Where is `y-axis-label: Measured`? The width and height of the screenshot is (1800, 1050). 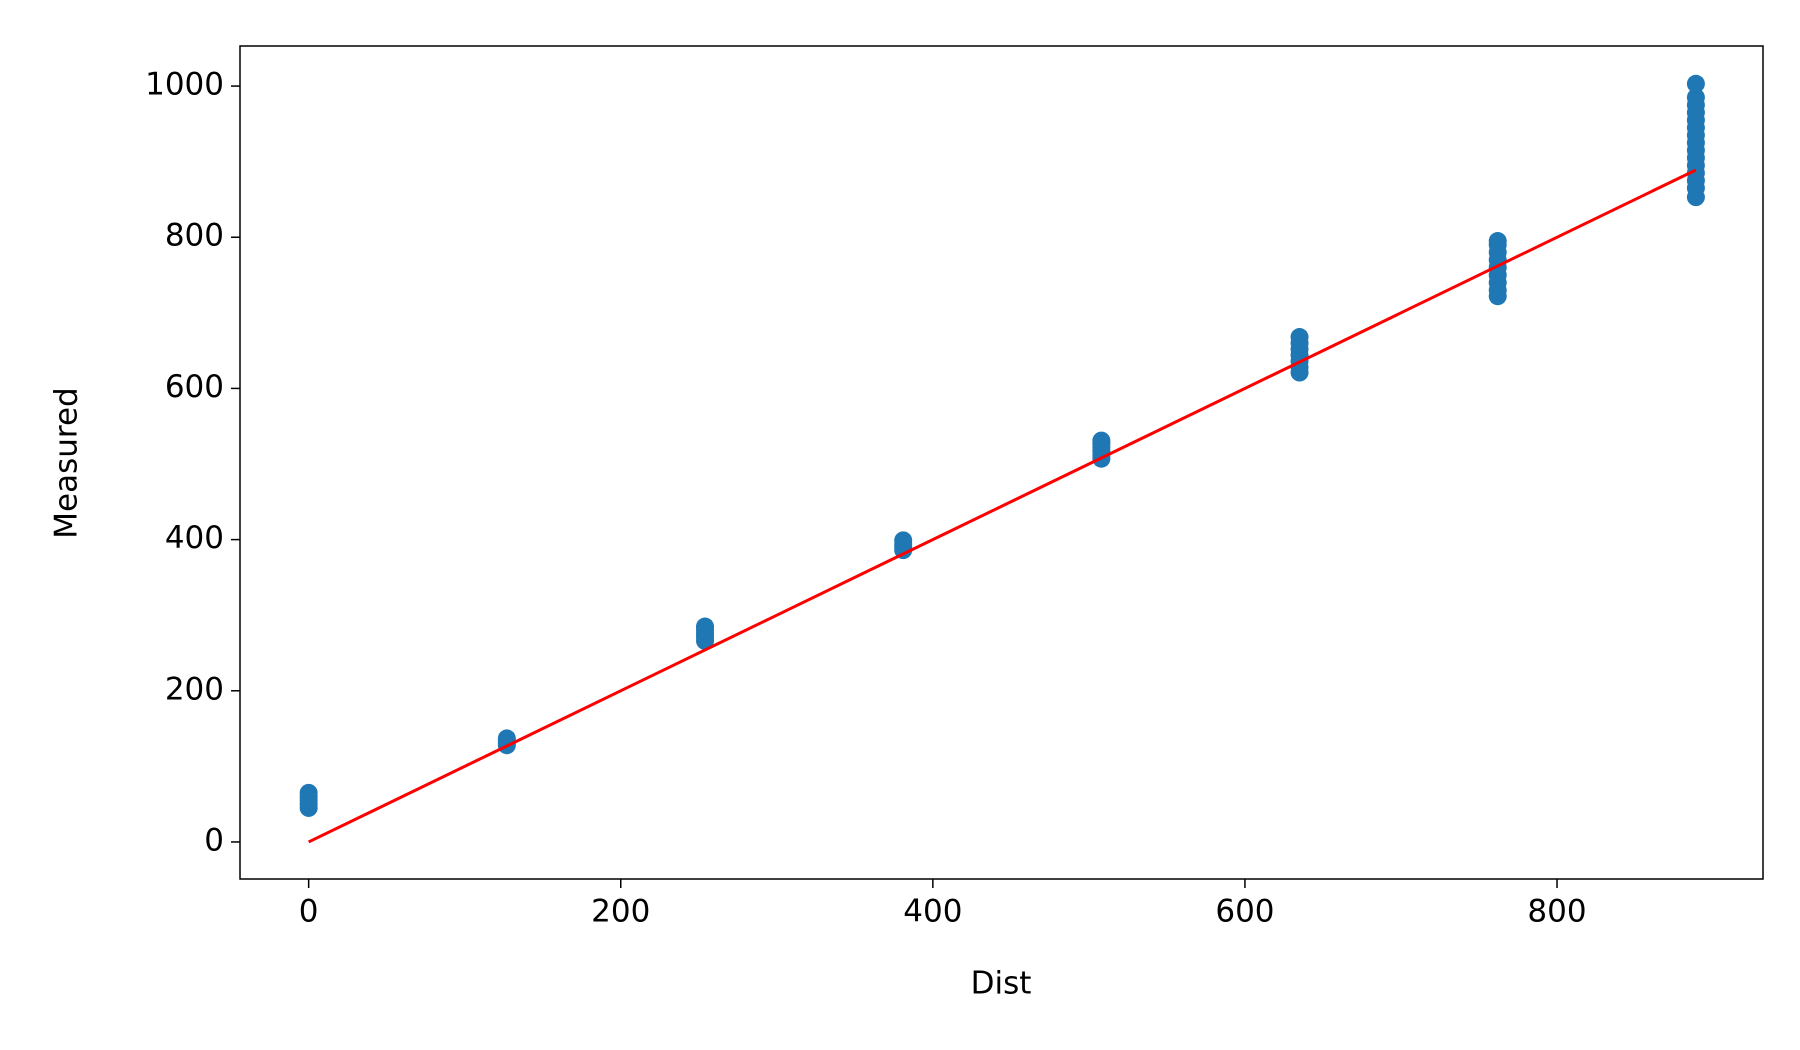 y-axis-label: Measured is located at coordinates (67, 462).